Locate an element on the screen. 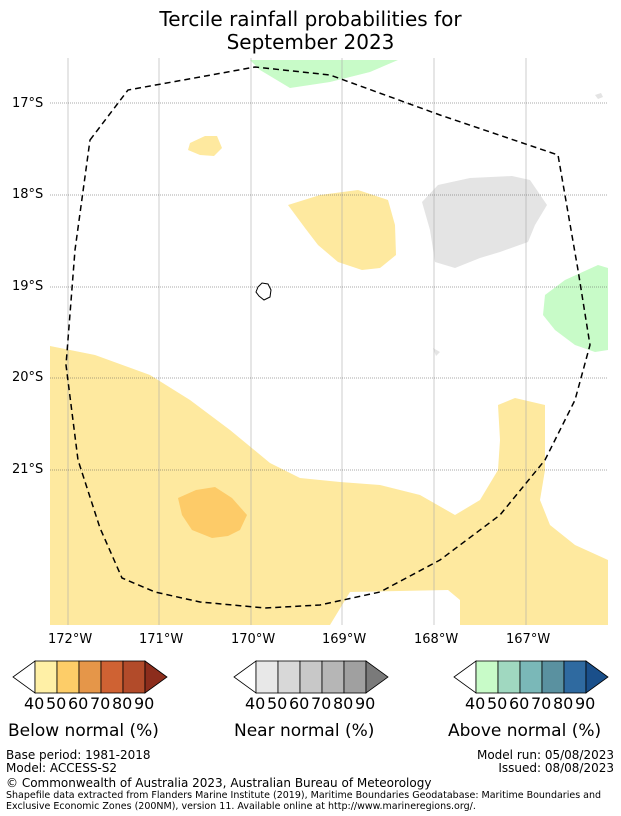 The image size is (621, 816). lon-label-168w: 168°W is located at coordinates (436, 639).